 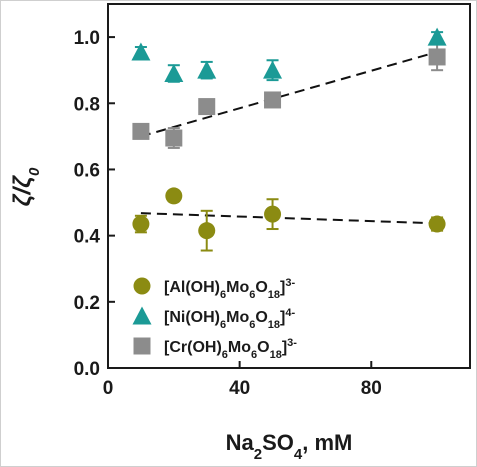 I want to click on y-tick-label: 0.8, so click(x=87, y=104).